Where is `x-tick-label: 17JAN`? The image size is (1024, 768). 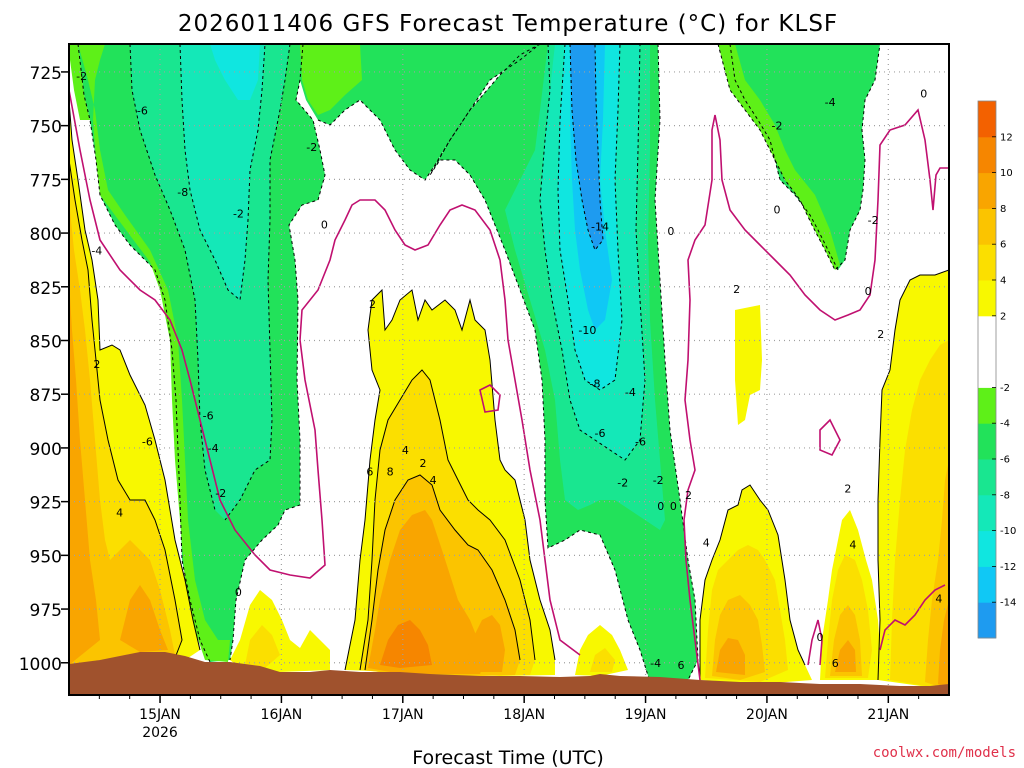
x-tick-label: 17JAN is located at coordinates (403, 715).